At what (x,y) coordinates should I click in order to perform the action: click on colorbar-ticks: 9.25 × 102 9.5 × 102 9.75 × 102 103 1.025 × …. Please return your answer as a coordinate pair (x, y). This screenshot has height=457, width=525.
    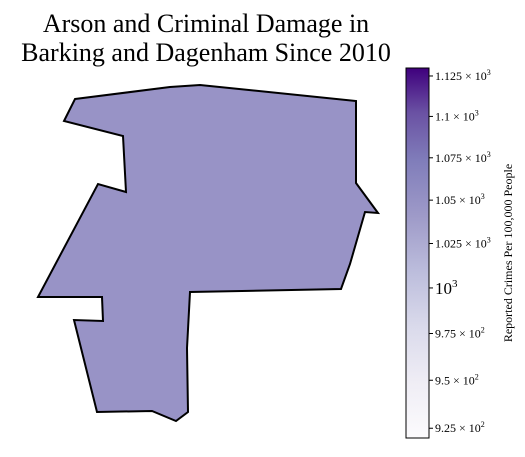
    Looking at the image, I should click on (460, 251).